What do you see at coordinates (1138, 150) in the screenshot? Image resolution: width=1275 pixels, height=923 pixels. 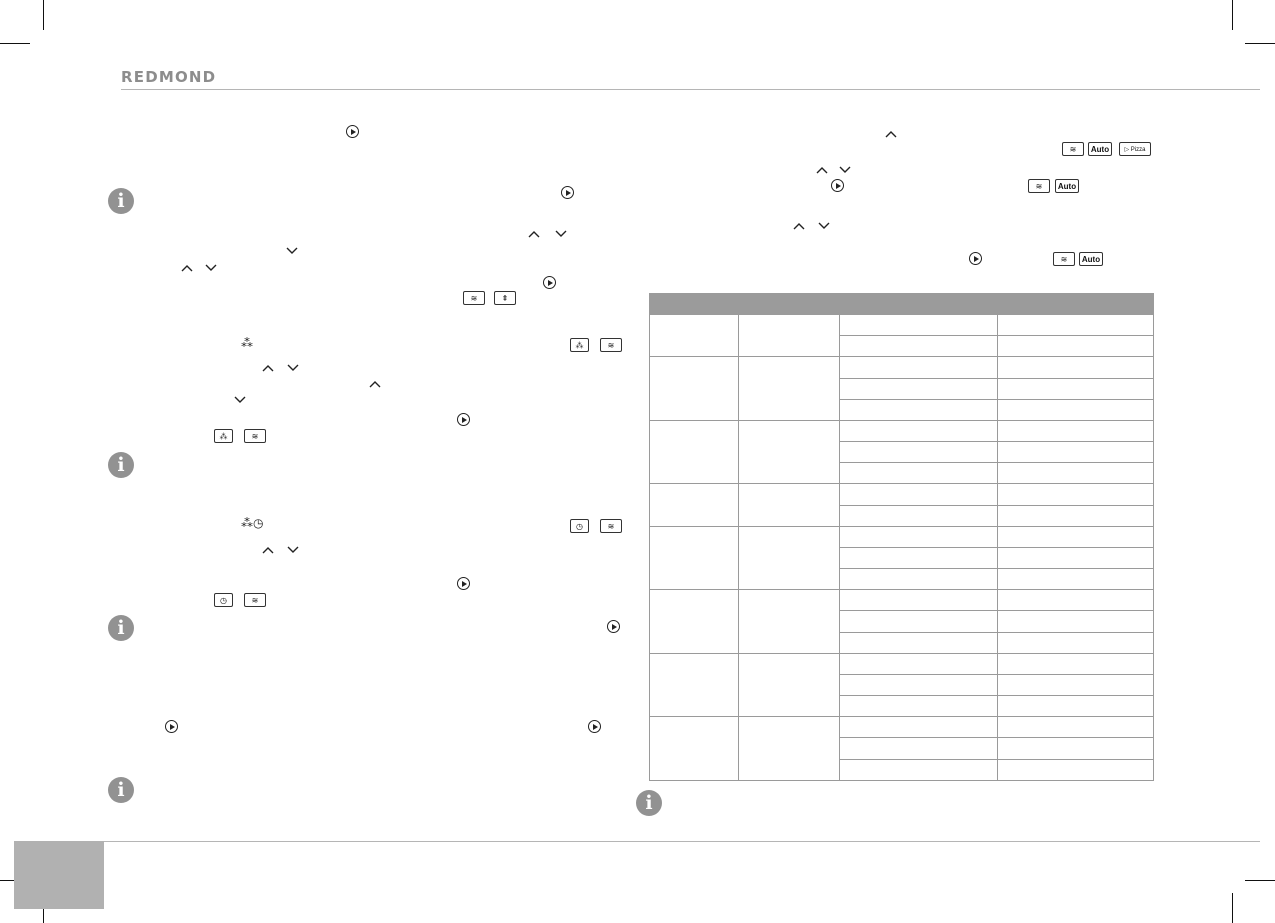 I see `pizza-label: Pizza` at bounding box center [1138, 150].